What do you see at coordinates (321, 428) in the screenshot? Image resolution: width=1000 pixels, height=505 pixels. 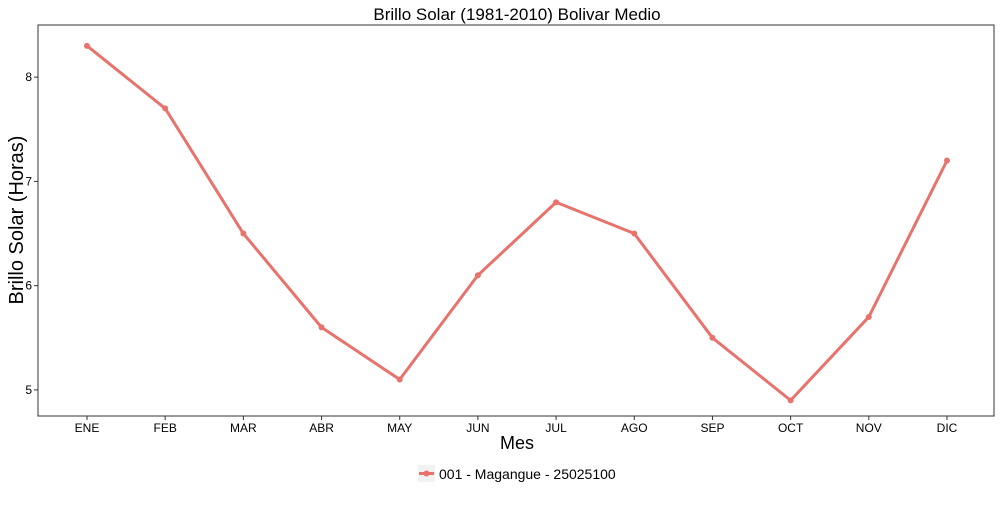 I see `x-tick-label: ABR` at bounding box center [321, 428].